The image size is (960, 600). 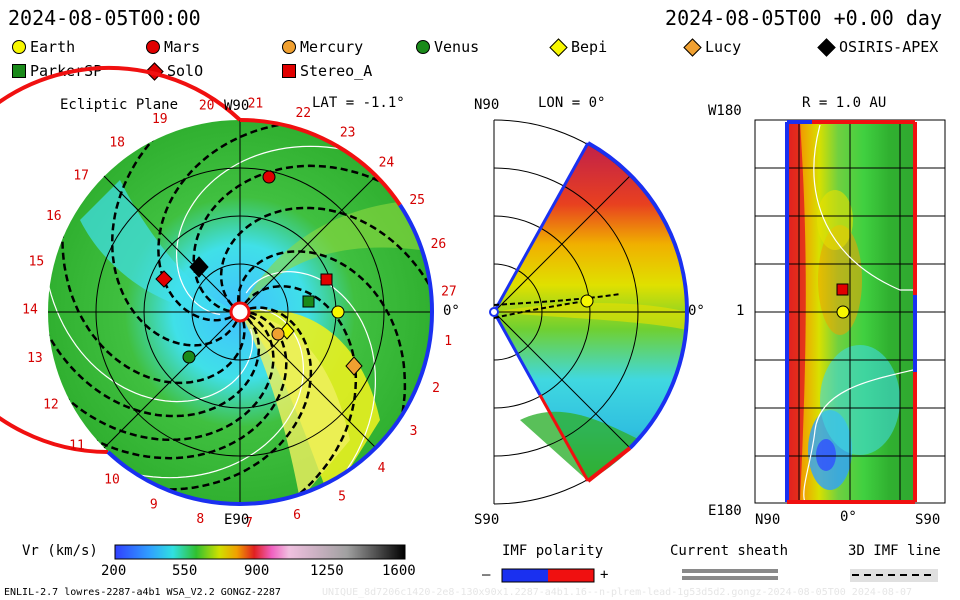 What do you see at coordinates (338, 312) in the screenshot?
I see `earth-marker` at bounding box center [338, 312].